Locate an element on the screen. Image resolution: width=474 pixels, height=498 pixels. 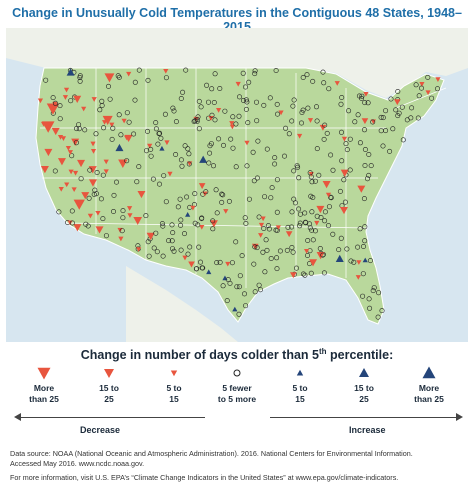
legend-label: 15 to 25 is located at coordinates (364, 394).